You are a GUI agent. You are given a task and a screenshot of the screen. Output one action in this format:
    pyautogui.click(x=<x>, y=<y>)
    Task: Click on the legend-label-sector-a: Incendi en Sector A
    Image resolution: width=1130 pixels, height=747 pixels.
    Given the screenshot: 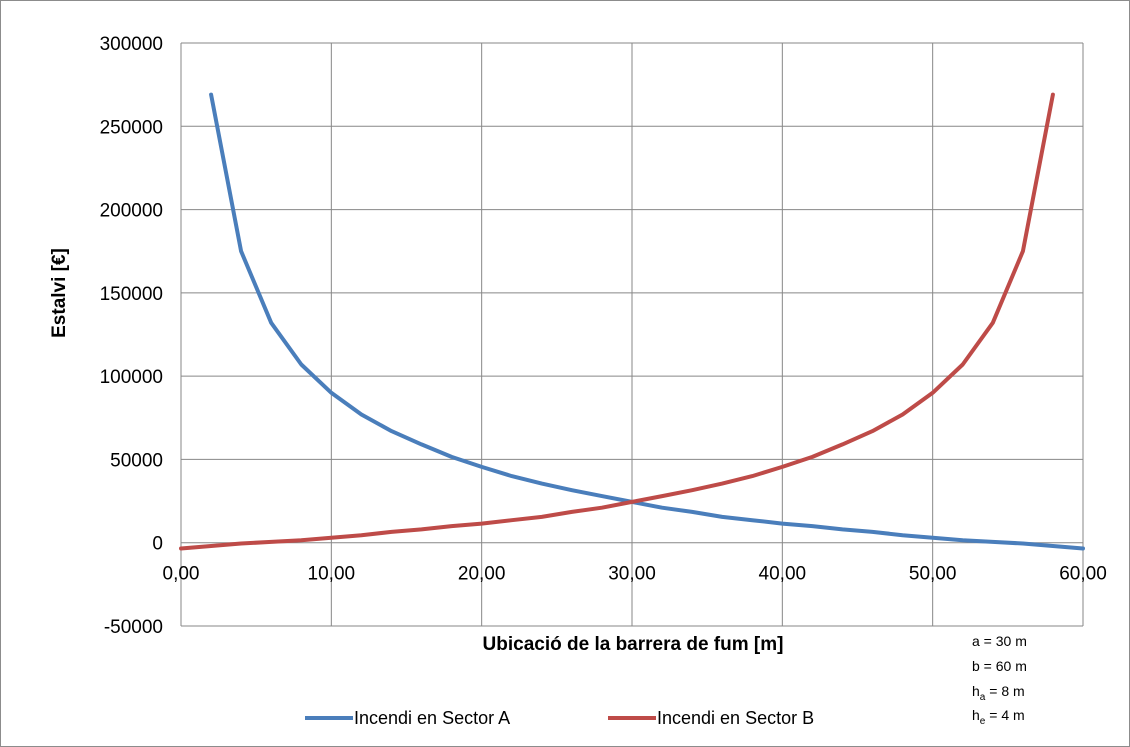 What is the action you would take?
    pyautogui.click(x=432, y=718)
    